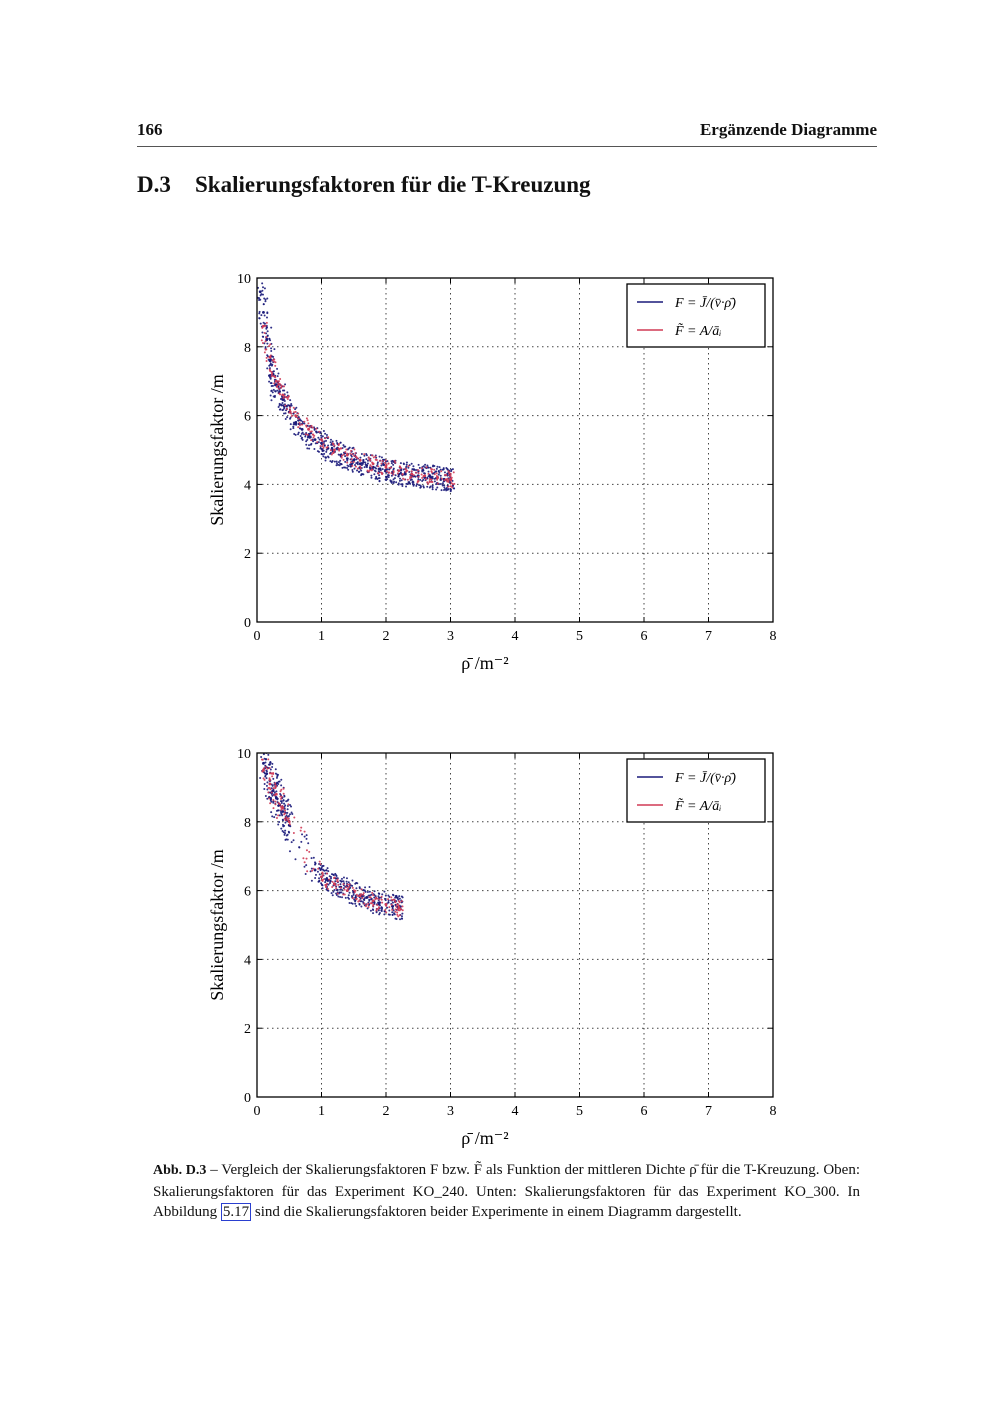 The height and width of the screenshot is (1414, 1000). I want to click on x-tick-label: 2, so click(386, 1111).